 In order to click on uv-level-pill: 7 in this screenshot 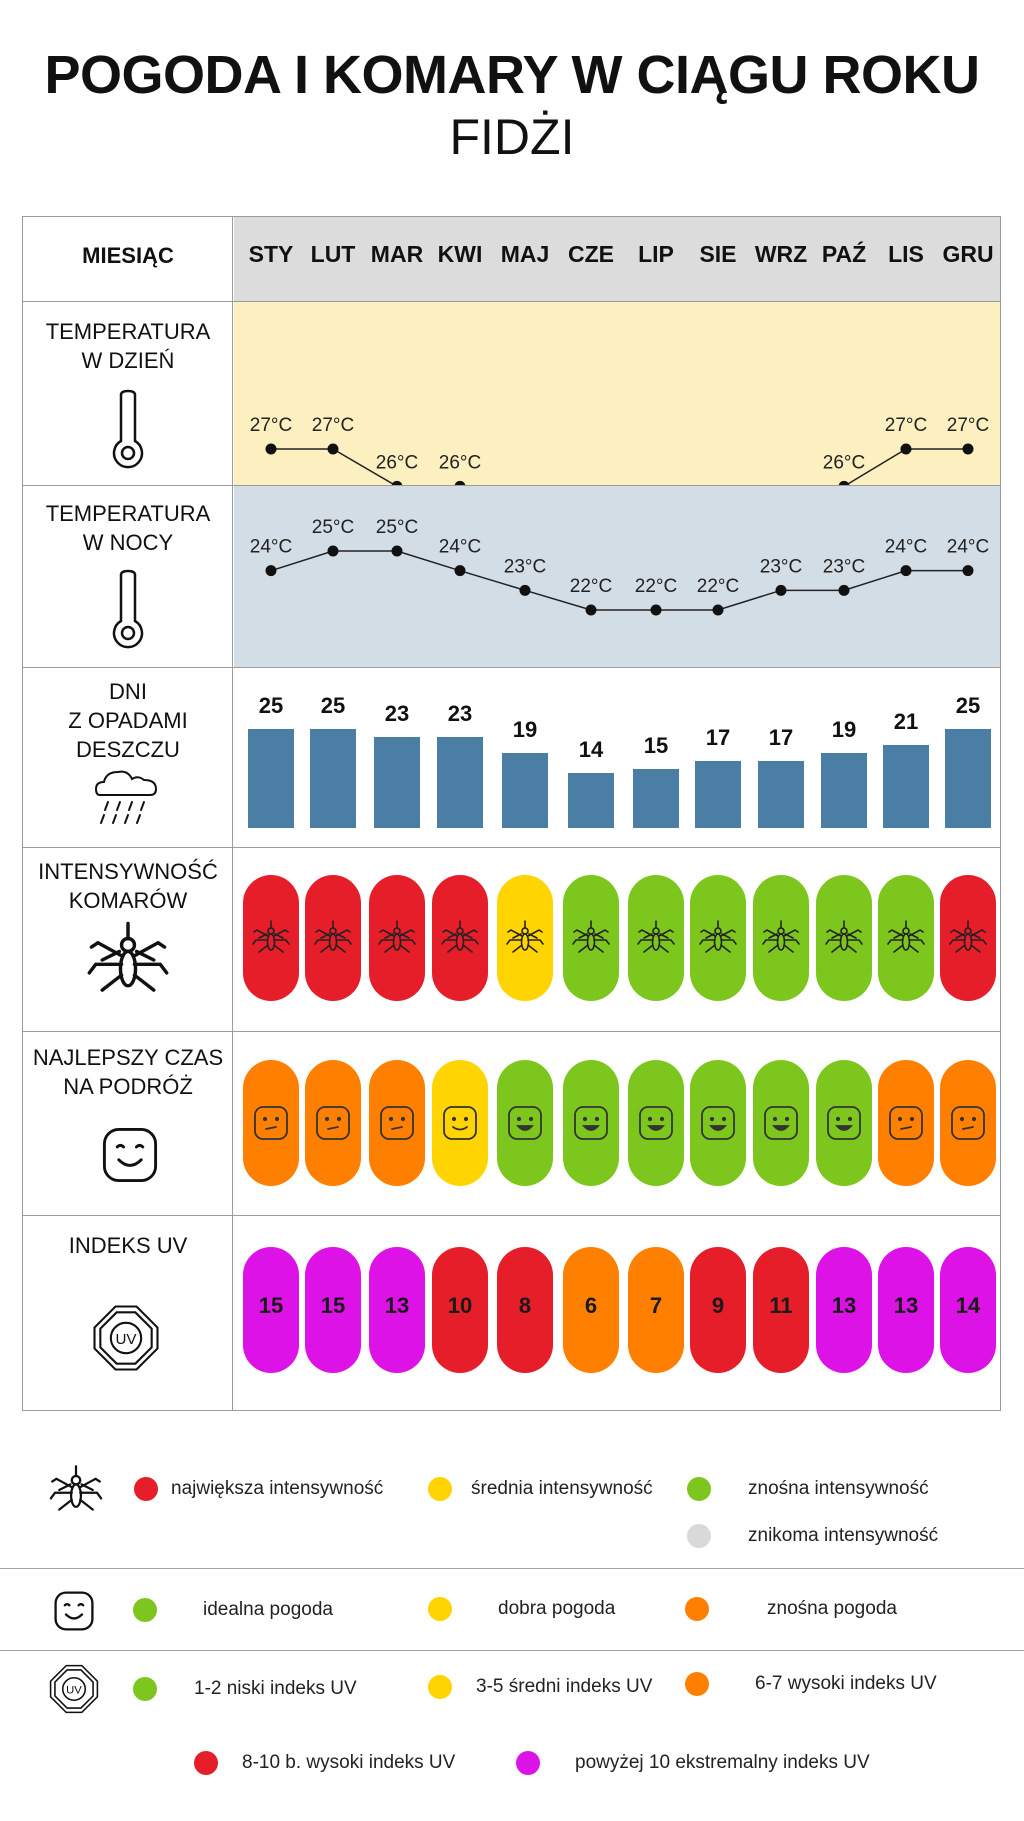, I will do `click(656, 1310)`.